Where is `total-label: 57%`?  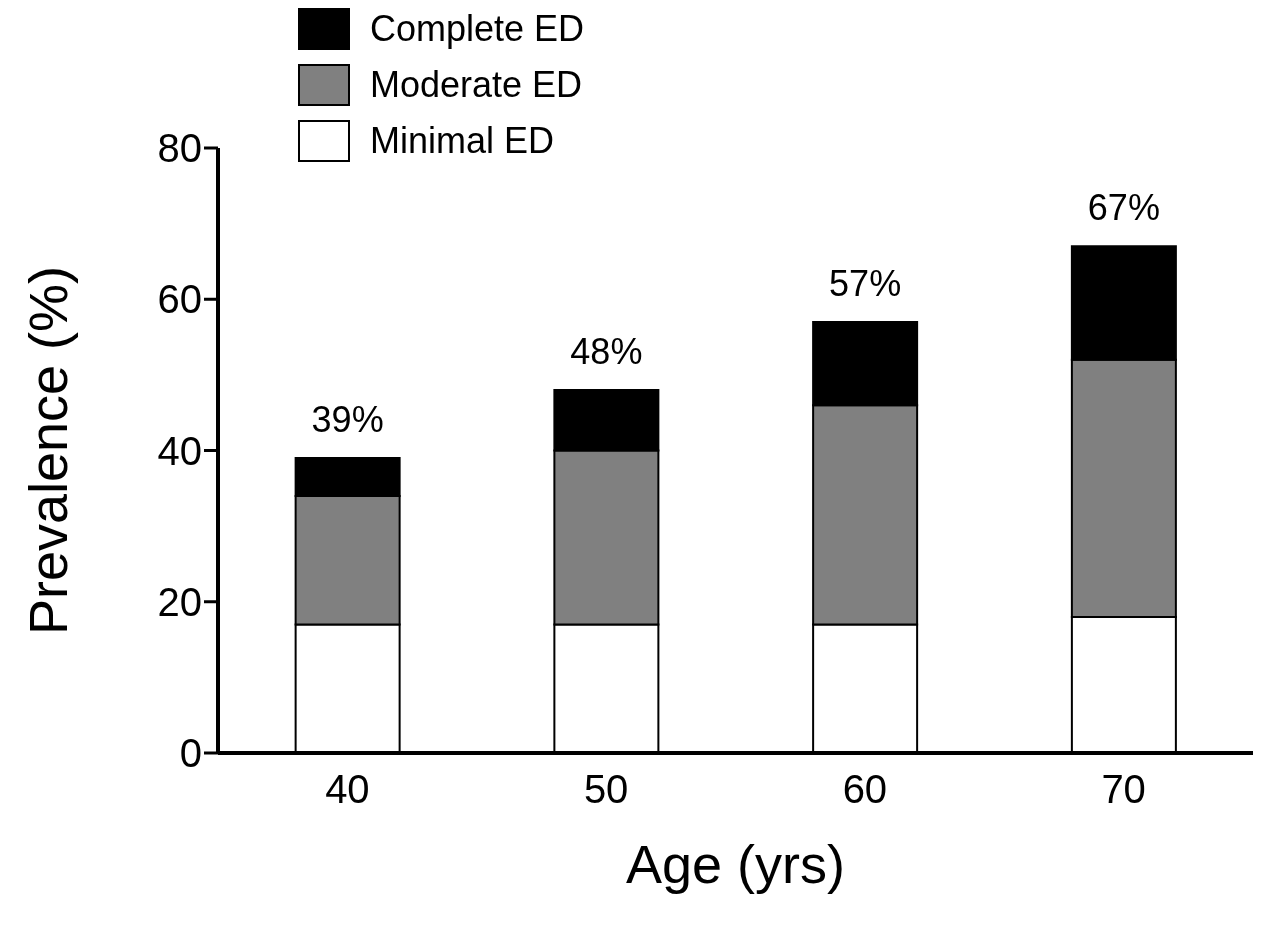
total-label: 57% is located at coordinates (865, 283).